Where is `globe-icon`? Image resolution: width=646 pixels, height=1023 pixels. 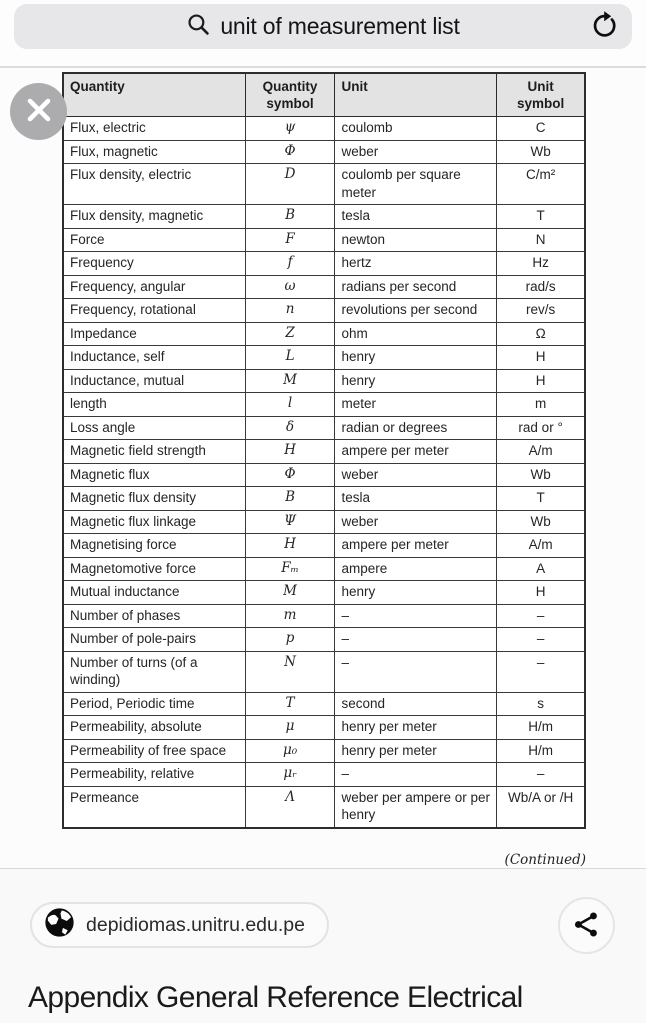 globe-icon is located at coordinates (59, 925).